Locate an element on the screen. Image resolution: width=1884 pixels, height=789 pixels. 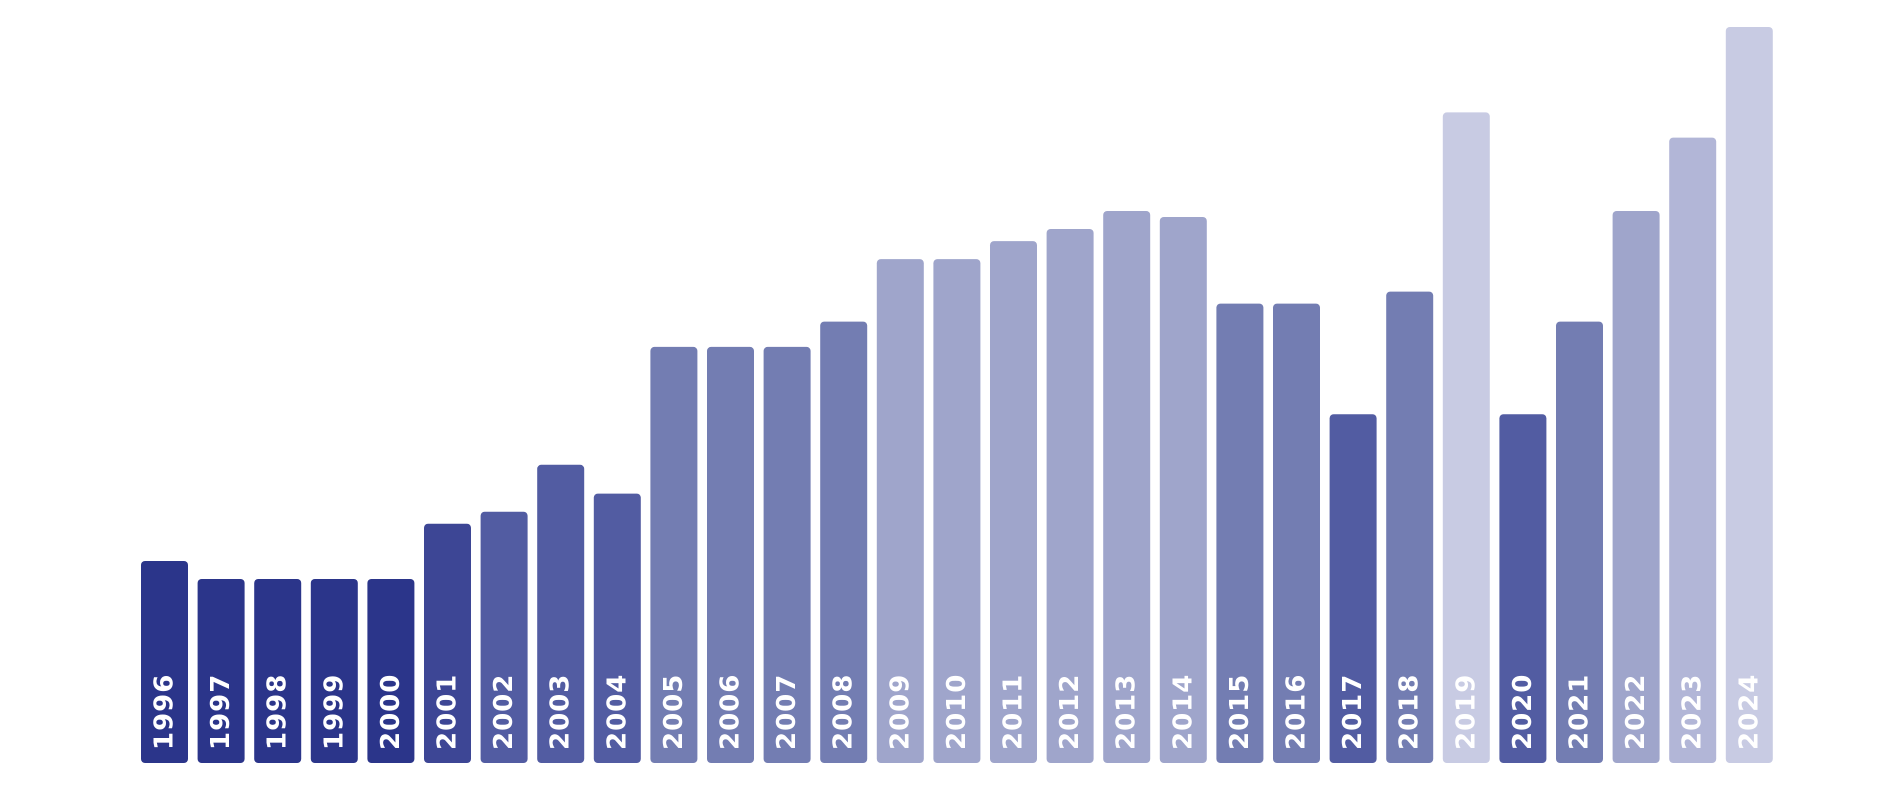
bar-2014 is located at coordinates (1183, 490).